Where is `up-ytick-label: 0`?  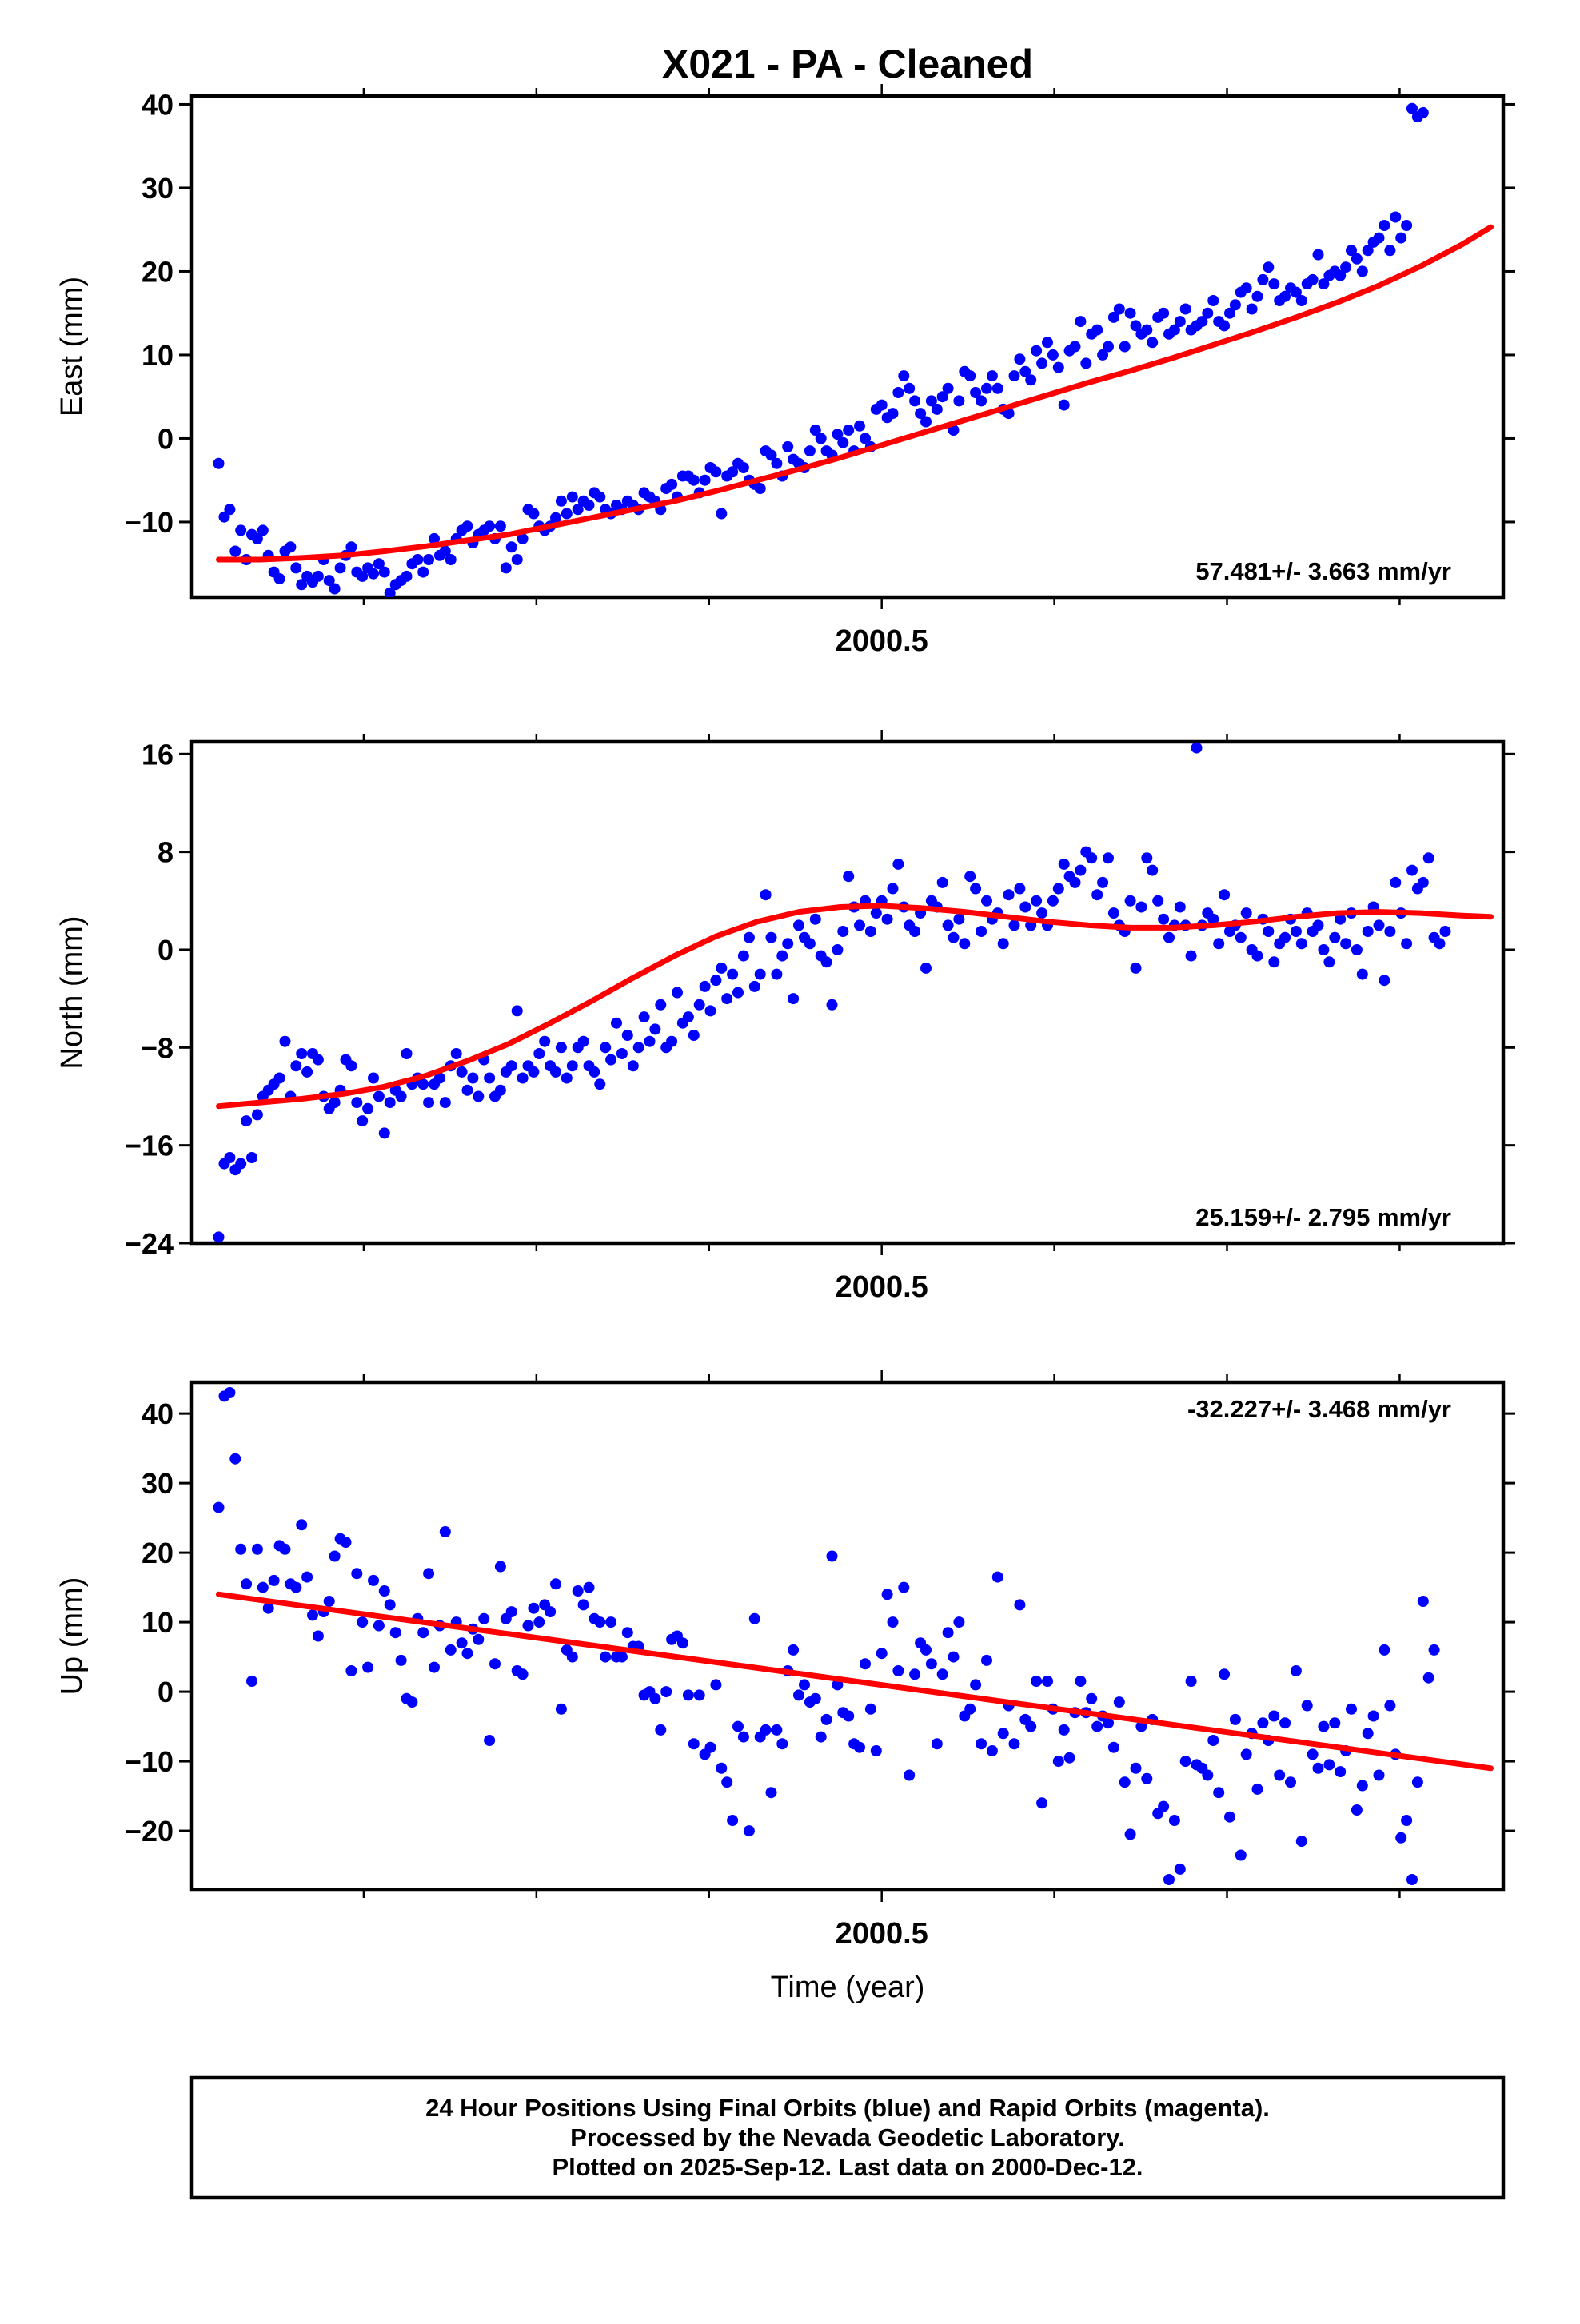 up-ytick-label: 0 is located at coordinates (166, 1692).